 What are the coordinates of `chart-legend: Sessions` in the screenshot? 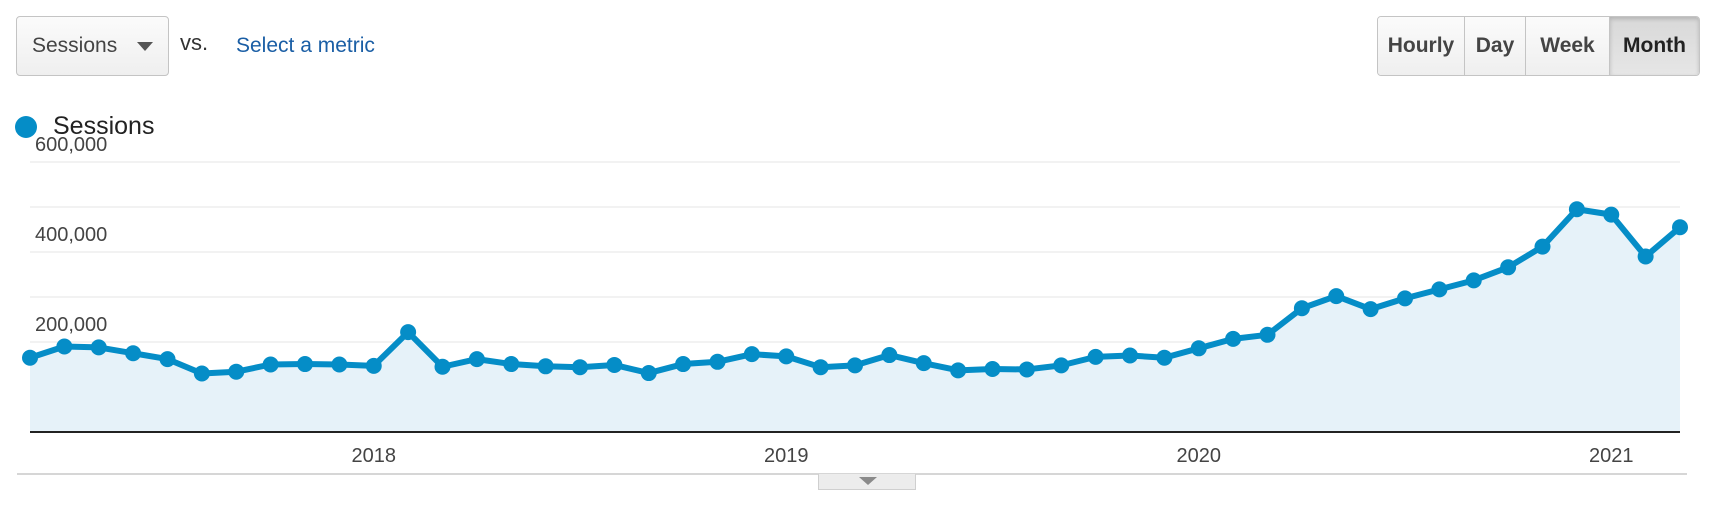 It's located at (84, 126).